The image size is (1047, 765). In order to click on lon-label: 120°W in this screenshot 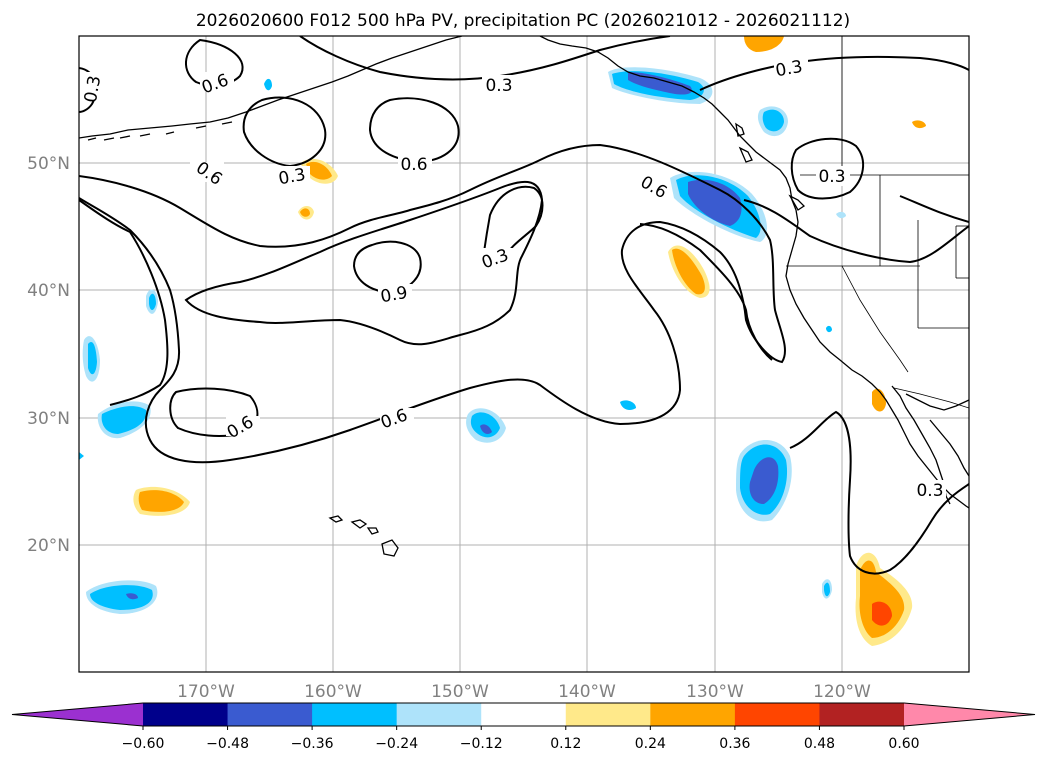, I will do `click(842, 692)`.